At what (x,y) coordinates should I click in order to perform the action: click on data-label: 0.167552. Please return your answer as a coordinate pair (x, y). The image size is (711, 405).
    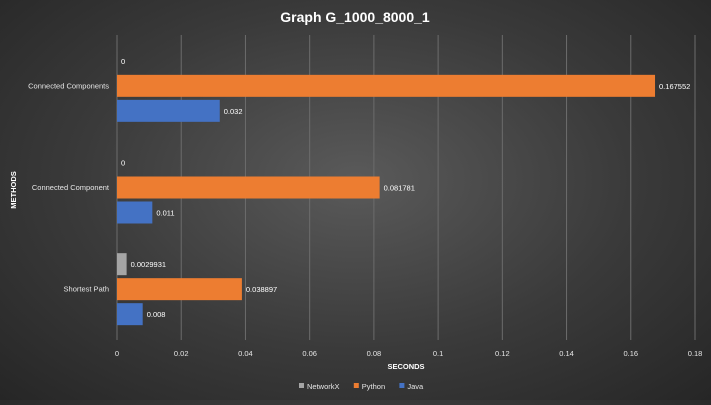
    Looking at the image, I should click on (674, 86).